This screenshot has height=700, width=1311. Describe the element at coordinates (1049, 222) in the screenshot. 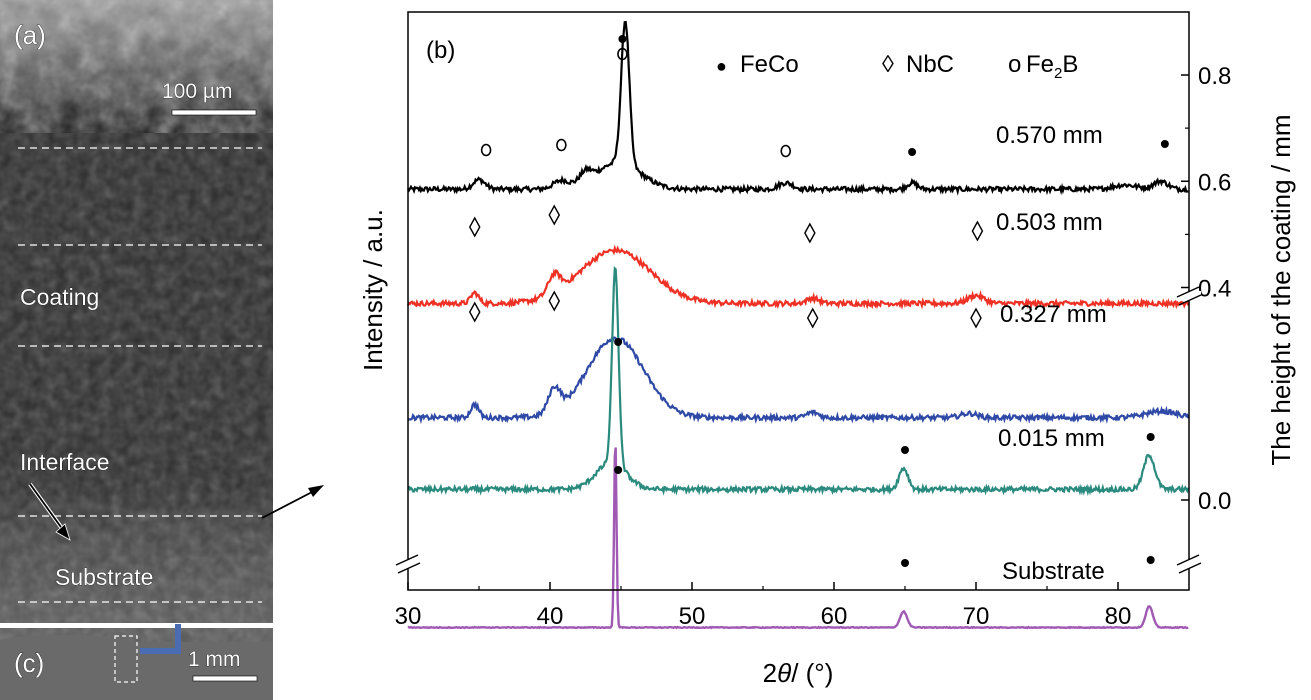

I see `series-label-0503: 0.503 mm` at that location.